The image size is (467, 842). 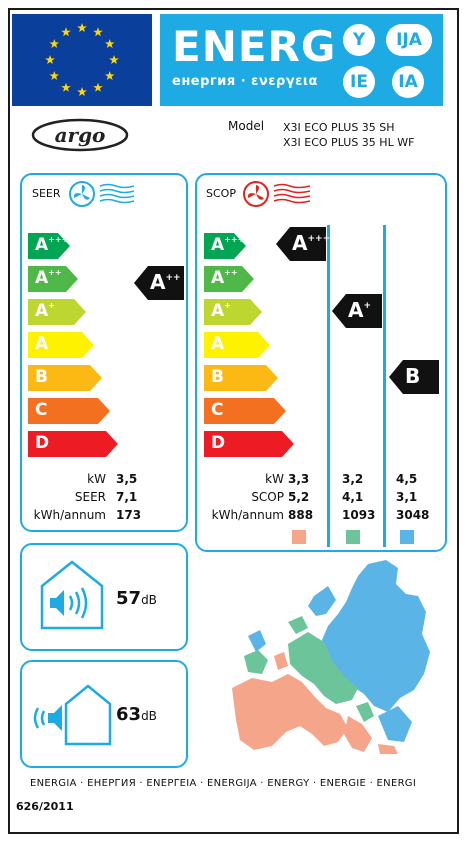 What do you see at coordinates (246, 126) in the screenshot?
I see `model-label: Model` at bounding box center [246, 126].